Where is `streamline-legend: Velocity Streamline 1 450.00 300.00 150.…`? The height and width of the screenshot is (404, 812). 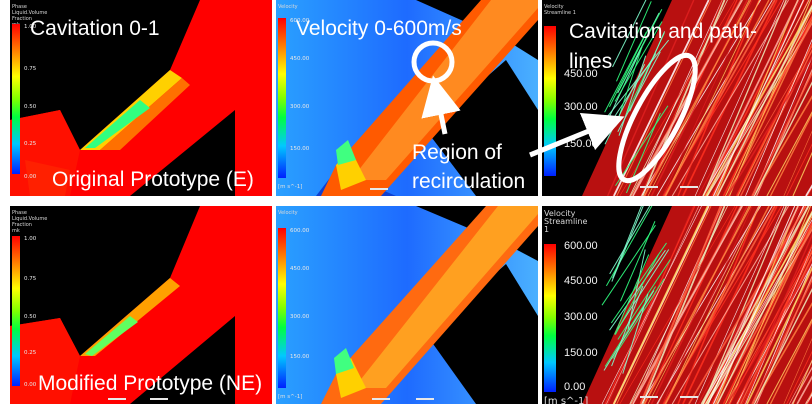
streamline-legend: Velocity Streamline 1 450.00 300.00 150.… is located at coordinates (571, 90).